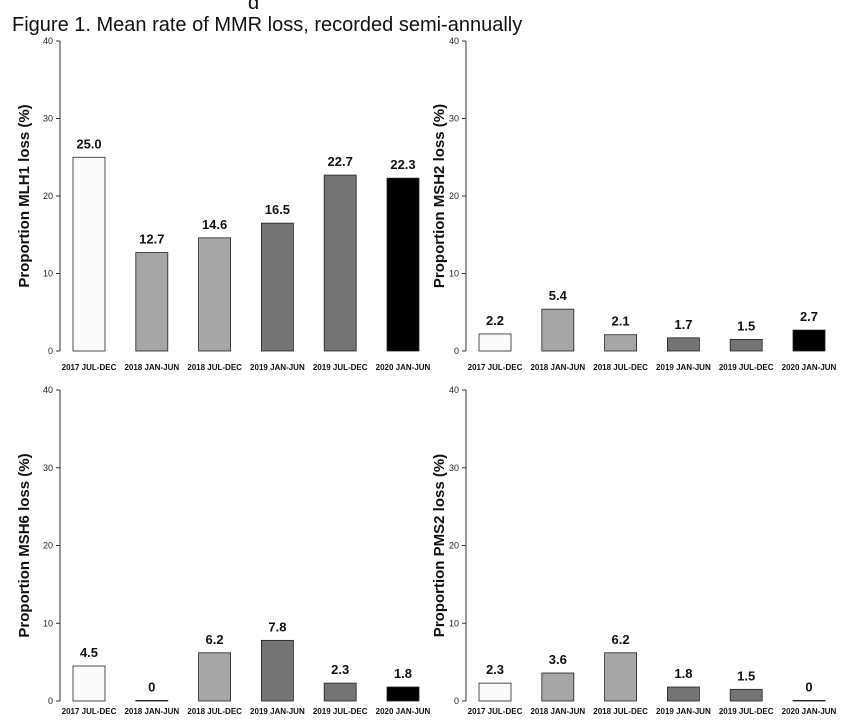  What do you see at coordinates (214, 224) in the screenshot?
I see `data-label: 14.6` at bounding box center [214, 224].